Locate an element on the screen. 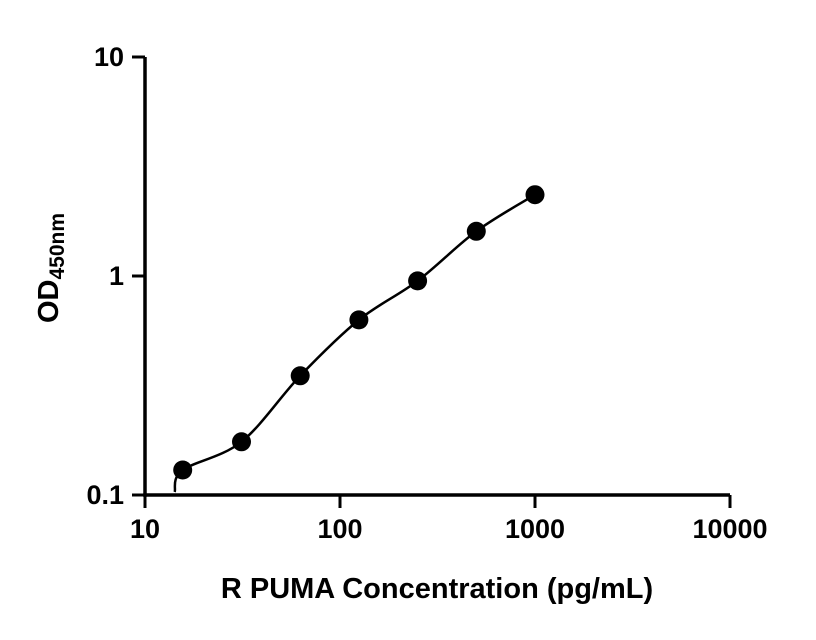 This screenshot has width=816, height=640. x-tick-label: 100 is located at coordinates (339, 529).